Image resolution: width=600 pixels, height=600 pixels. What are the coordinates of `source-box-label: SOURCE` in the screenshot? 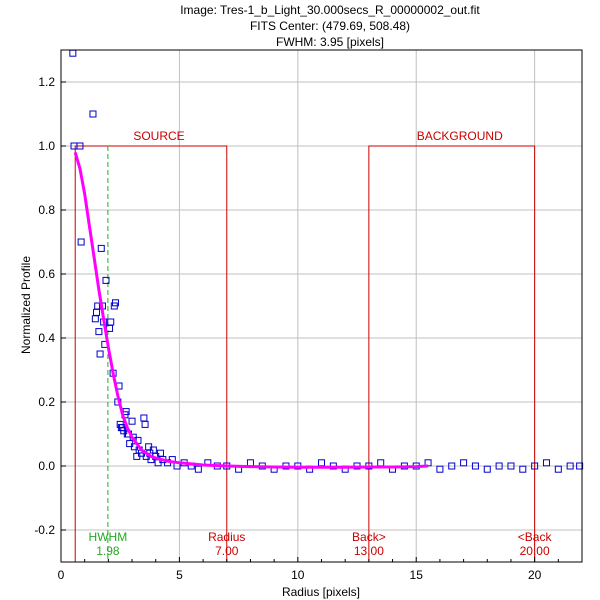 It's located at (158, 136).